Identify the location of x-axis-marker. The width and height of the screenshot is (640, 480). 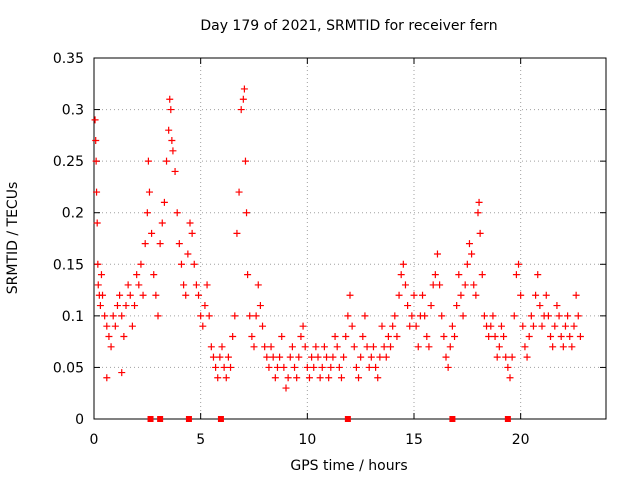
(347, 419).